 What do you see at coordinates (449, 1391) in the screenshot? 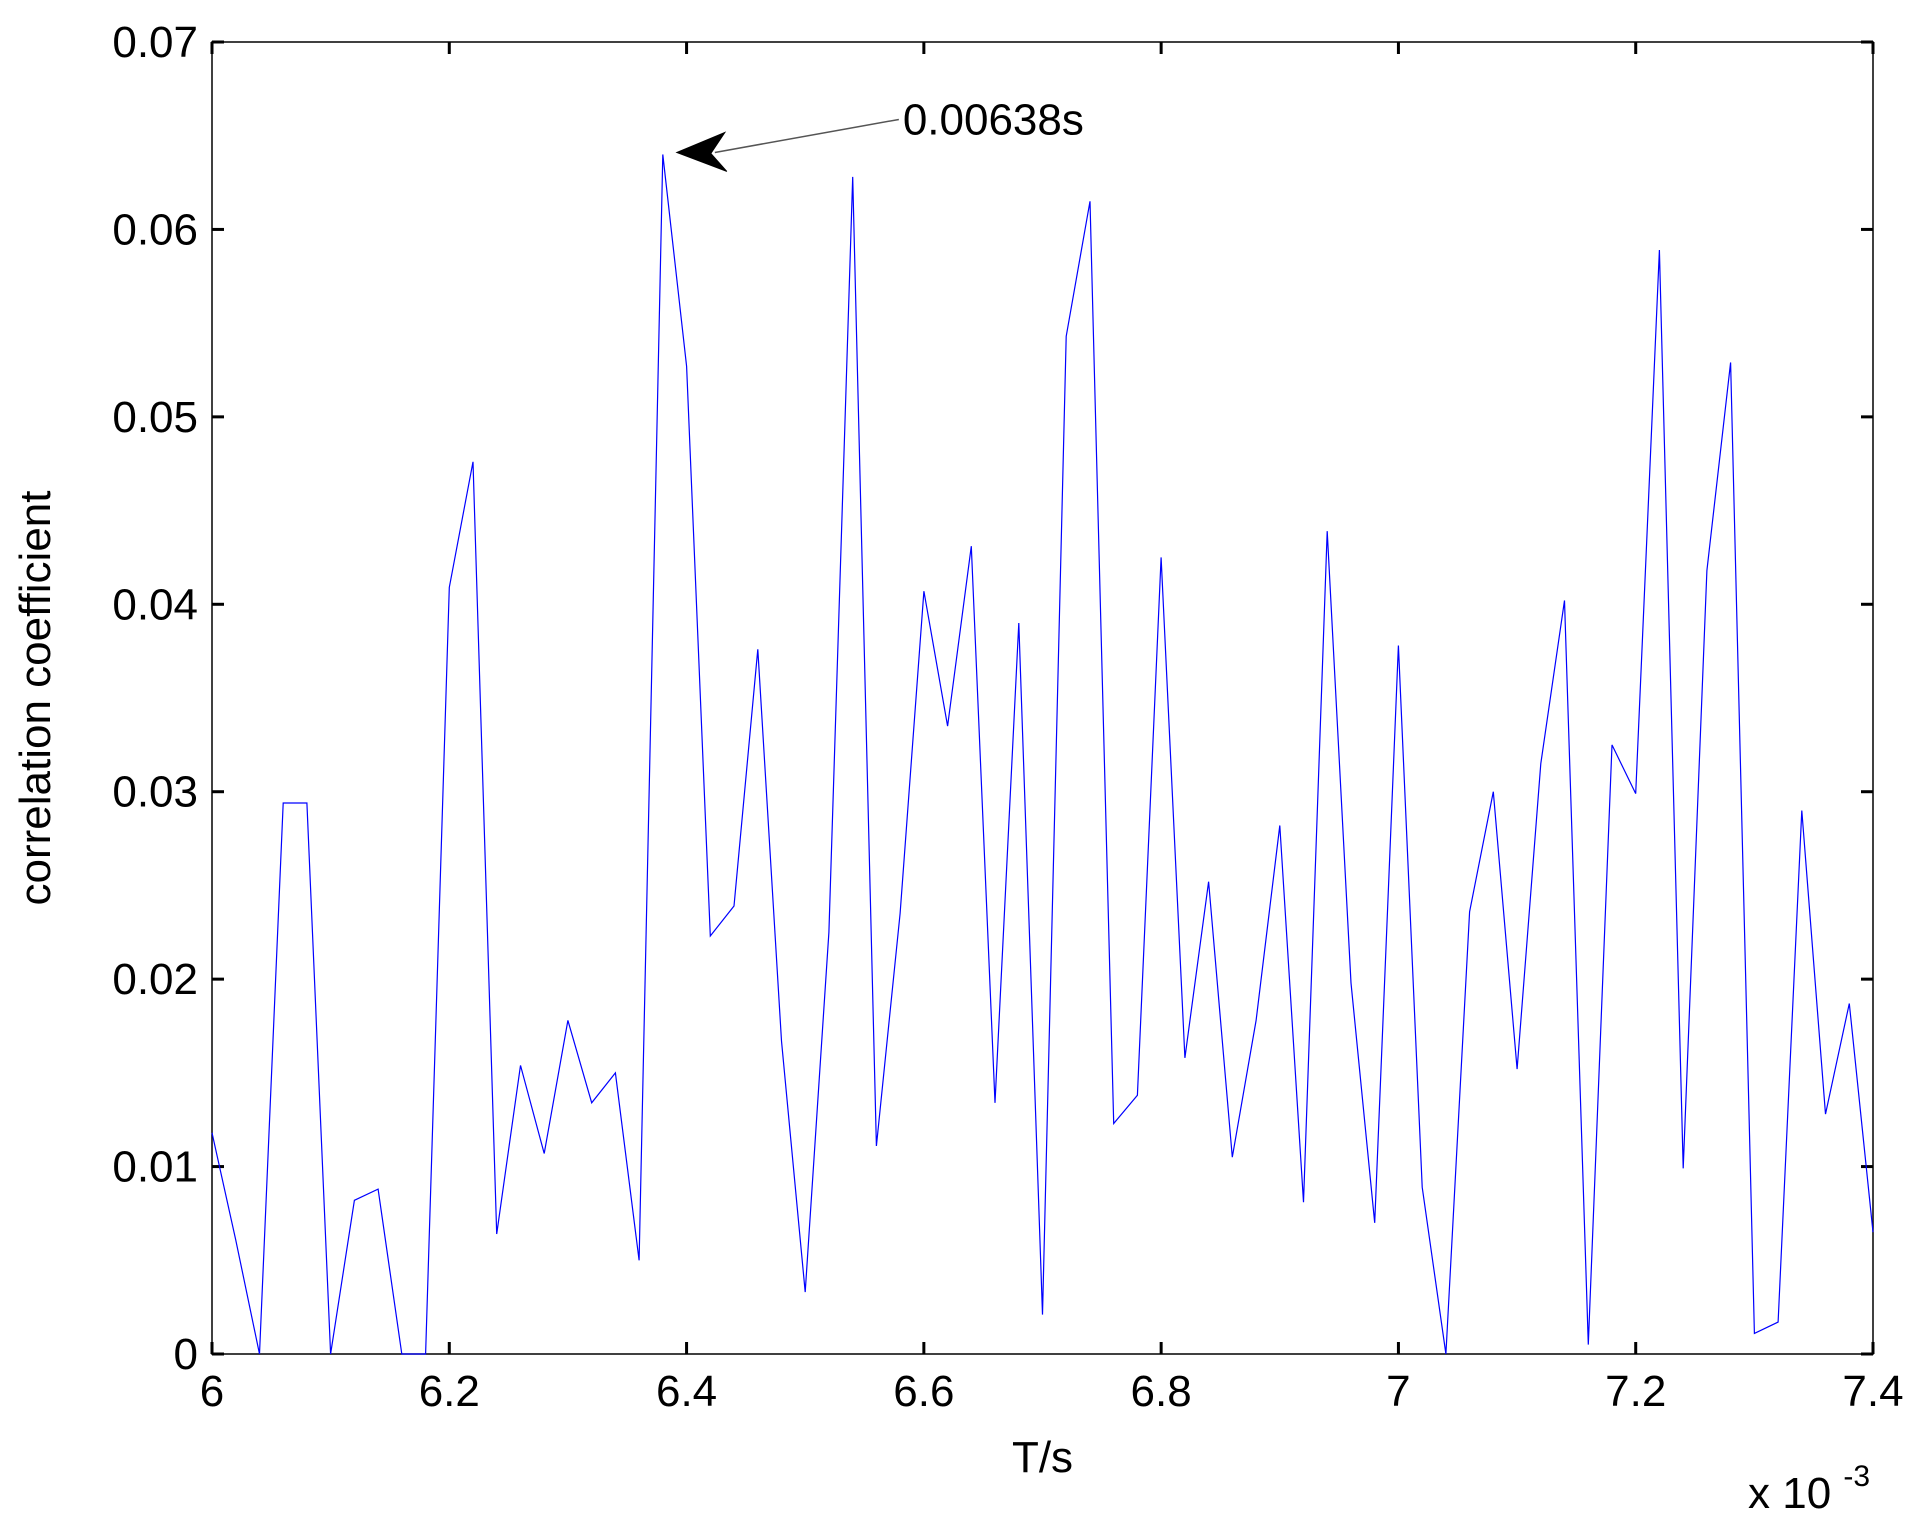
I see `x-tick-label: 6.2` at bounding box center [449, 1391].